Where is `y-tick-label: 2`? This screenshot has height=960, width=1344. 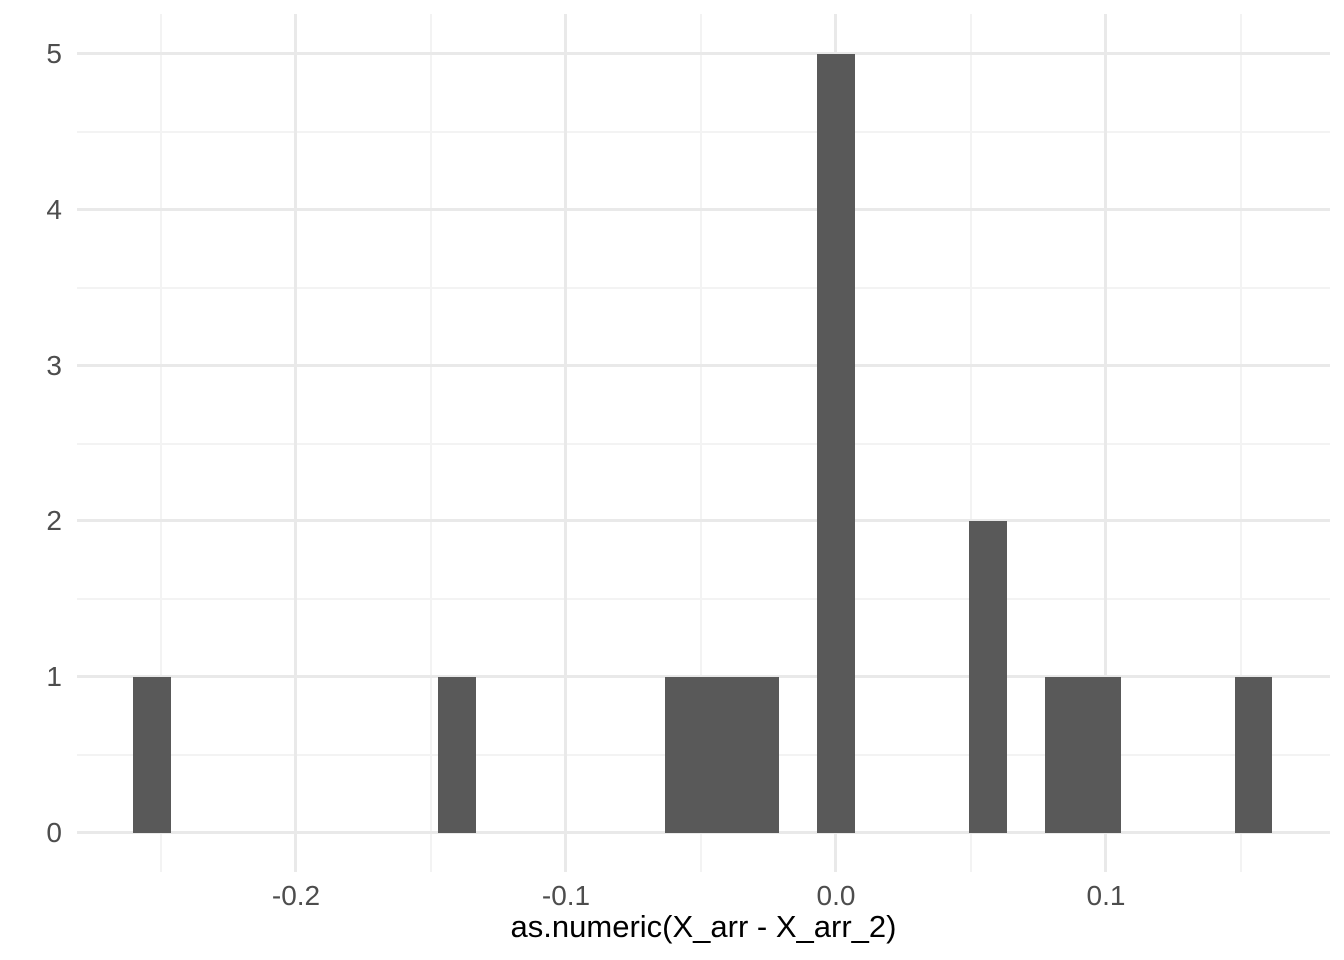 y-tick-label: 2 is located at coordinates (54, 520).